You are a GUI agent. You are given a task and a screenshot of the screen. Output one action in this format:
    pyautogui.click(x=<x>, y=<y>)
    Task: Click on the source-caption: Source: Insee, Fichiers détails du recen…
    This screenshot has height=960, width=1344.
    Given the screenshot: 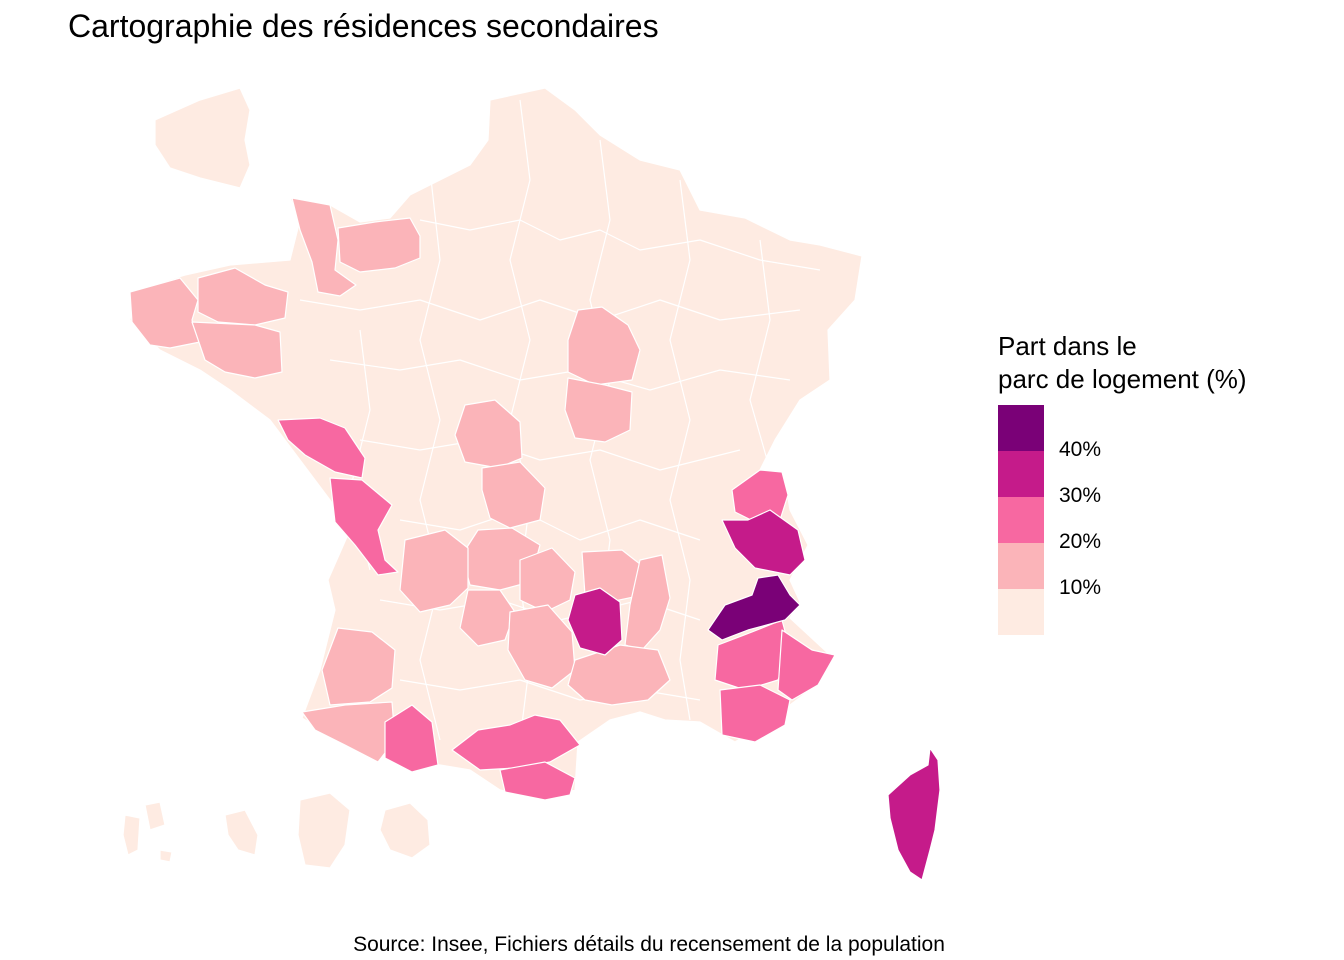 What is the action you would take?
    pyautogui.click(x=649, y=944)
    